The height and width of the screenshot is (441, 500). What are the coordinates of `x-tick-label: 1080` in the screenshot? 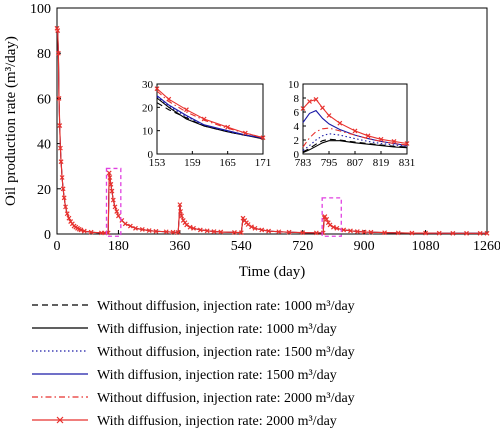 It's located at (426, 246).